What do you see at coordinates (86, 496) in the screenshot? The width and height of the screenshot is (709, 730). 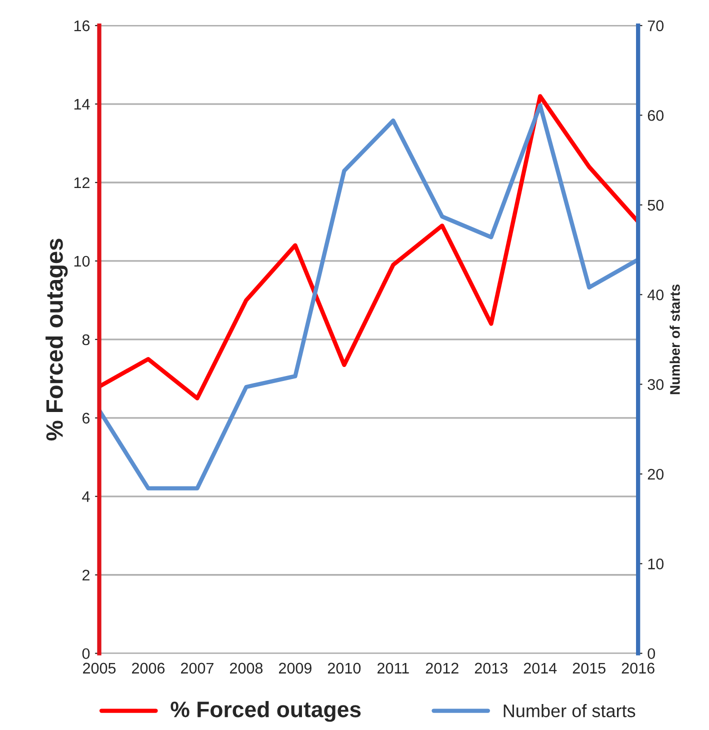 I see `y-tick-label: 4` at bounding box center [86, 496].